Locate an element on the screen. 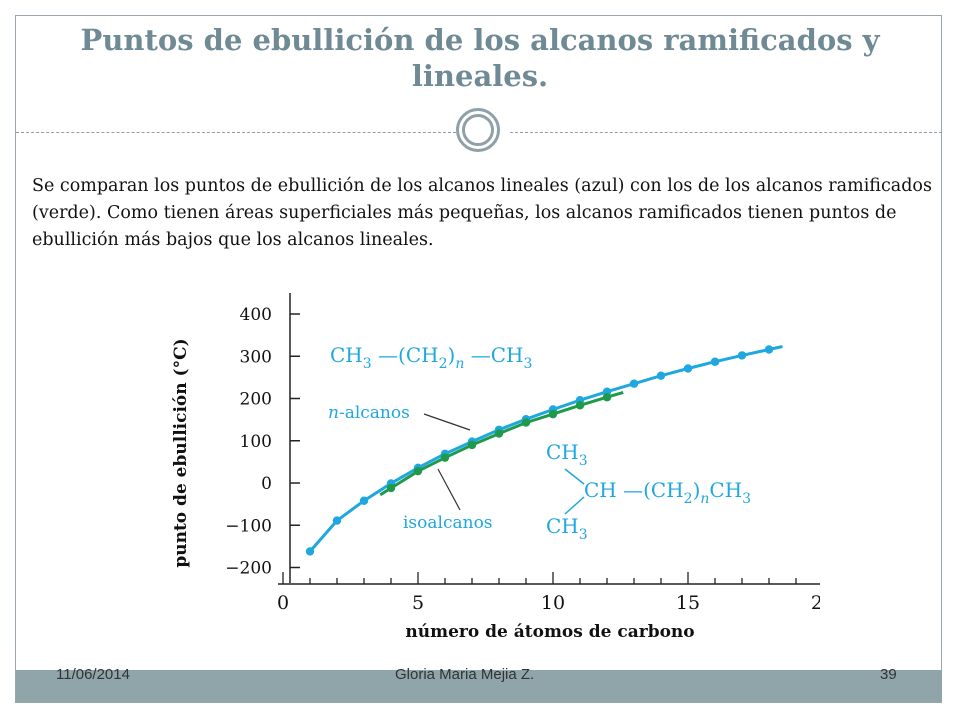  n-alcanos-label: n-alcanos is located at coordinates (369, 413).